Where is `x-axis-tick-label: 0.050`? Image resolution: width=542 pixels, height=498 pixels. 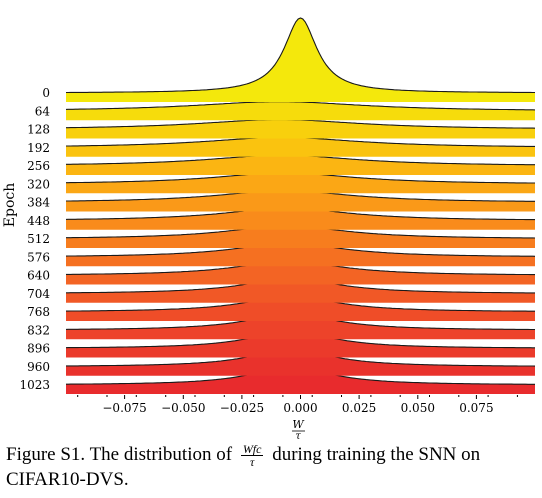
x-axis-tick-label: 0.050 is located at coordinates (418, 408).